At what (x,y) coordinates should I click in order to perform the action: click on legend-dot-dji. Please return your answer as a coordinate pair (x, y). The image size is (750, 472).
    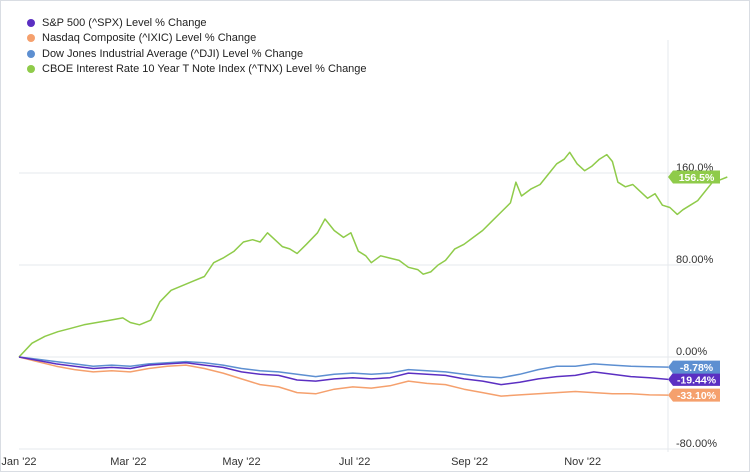
    Looking at the image, I should click on (31, 53).